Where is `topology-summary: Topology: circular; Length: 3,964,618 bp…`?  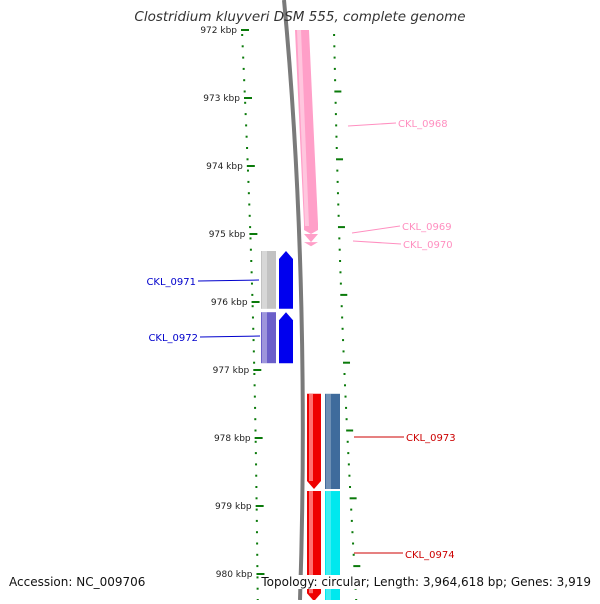 topology-summary: Topology: circular; Length: 3,964,618 bp… is located at coordinates (425, 582).